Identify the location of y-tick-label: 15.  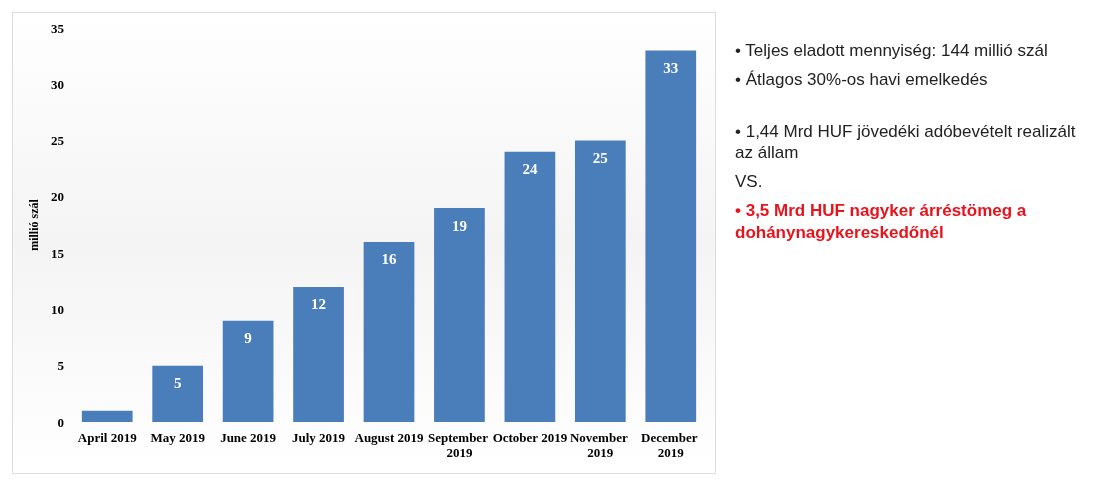
(58, 253).